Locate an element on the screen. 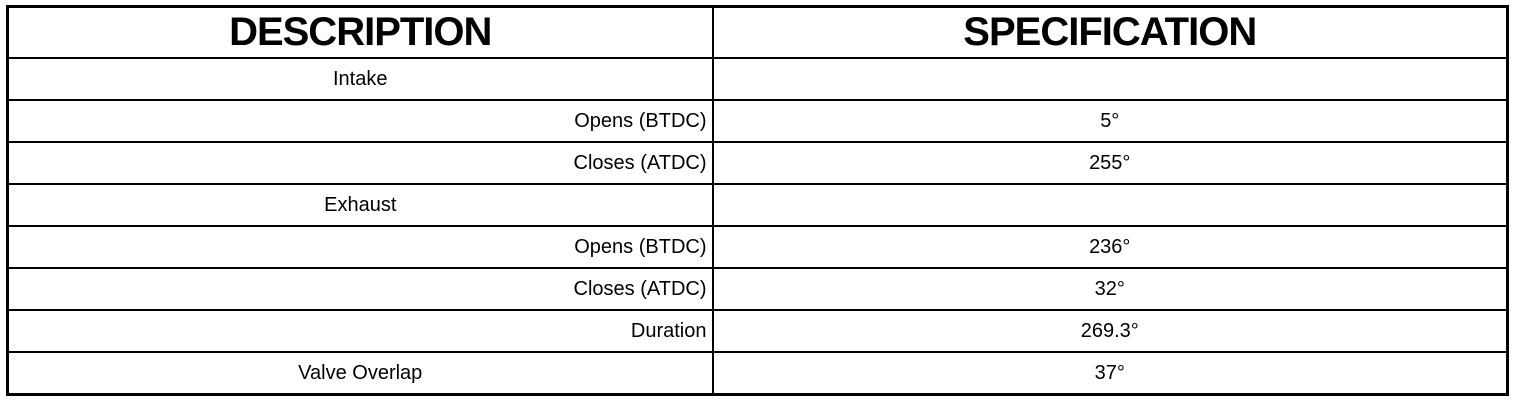 This screenshot has height=404, width=1520. table-row: Opens (BTDC) 236° is located at coordinates (757, 247).